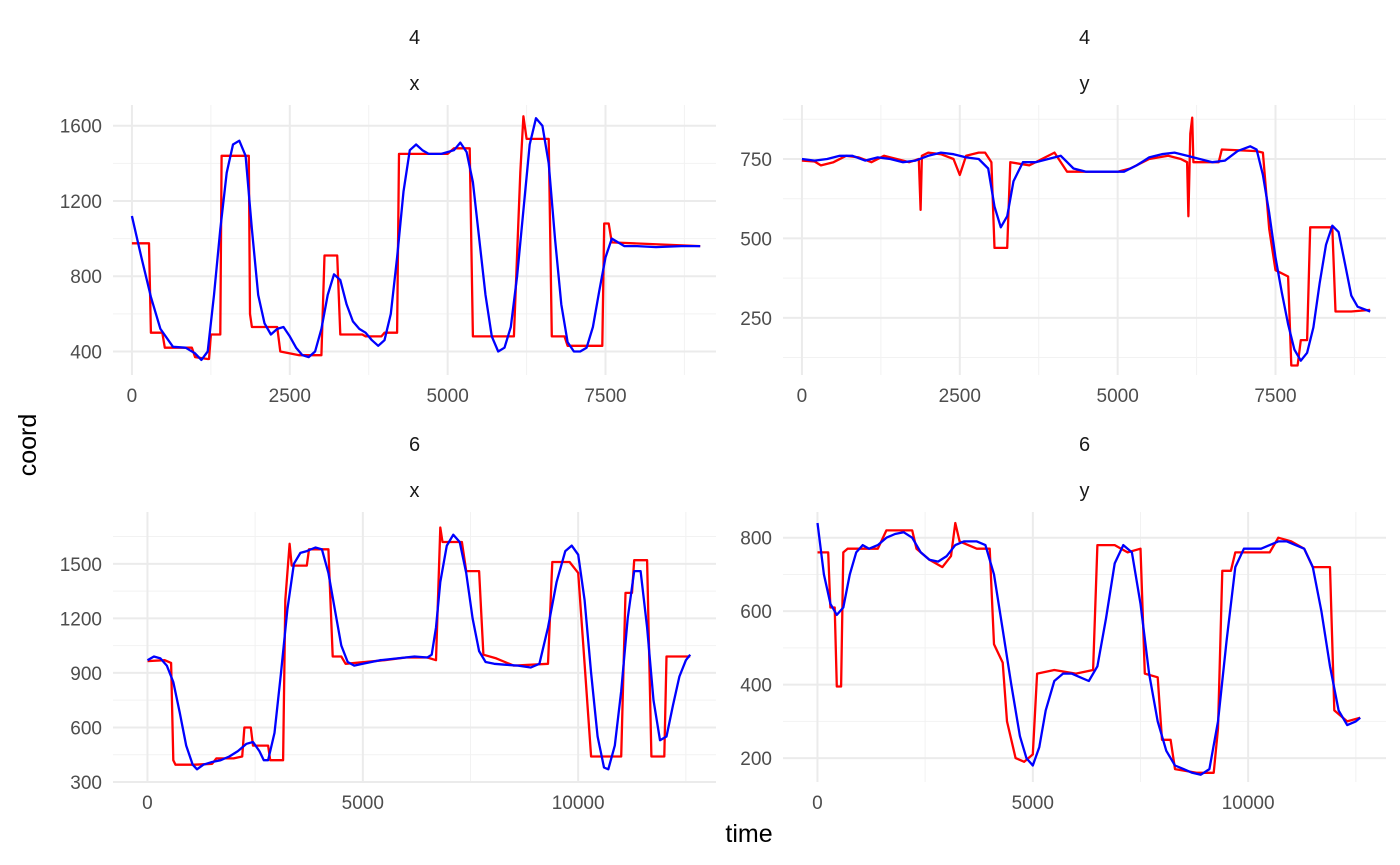 This screenshot has width=1400, height=865. What do you see at coordinates (756, 160) in the screenshot?
I see `y-tick-label: 750` at bounding box center [756, 160].